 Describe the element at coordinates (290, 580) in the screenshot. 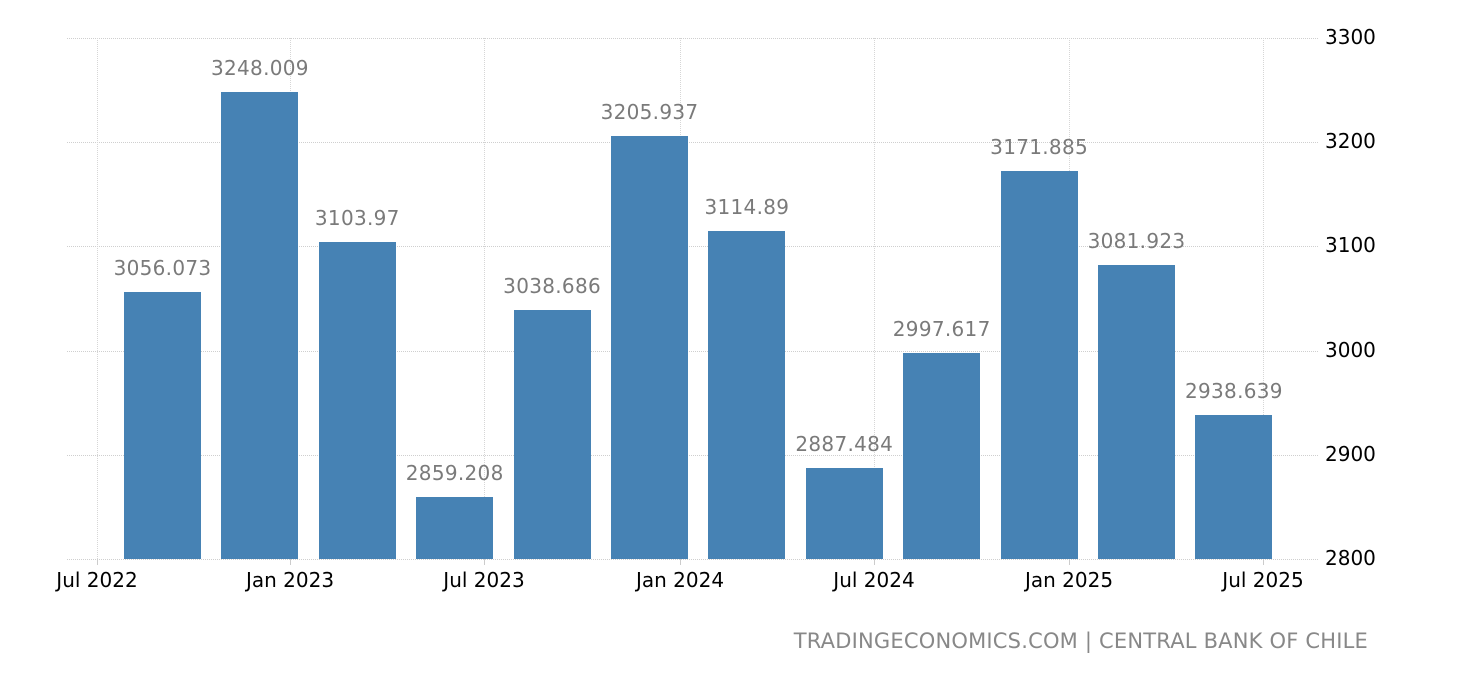

I see `x-axis-label: Jan 2023` at that location.